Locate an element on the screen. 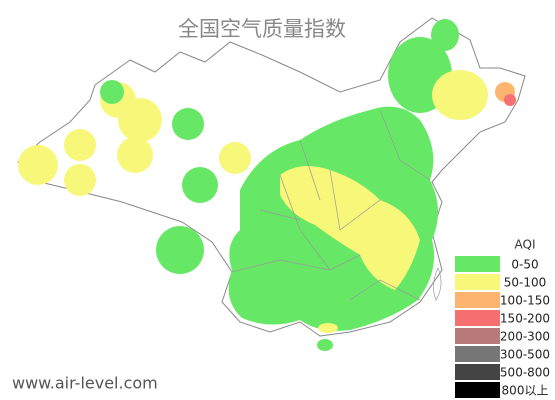 This screenshot has width=555, height=400. legend-label: 100-150 is located at coordinates (525, 301).